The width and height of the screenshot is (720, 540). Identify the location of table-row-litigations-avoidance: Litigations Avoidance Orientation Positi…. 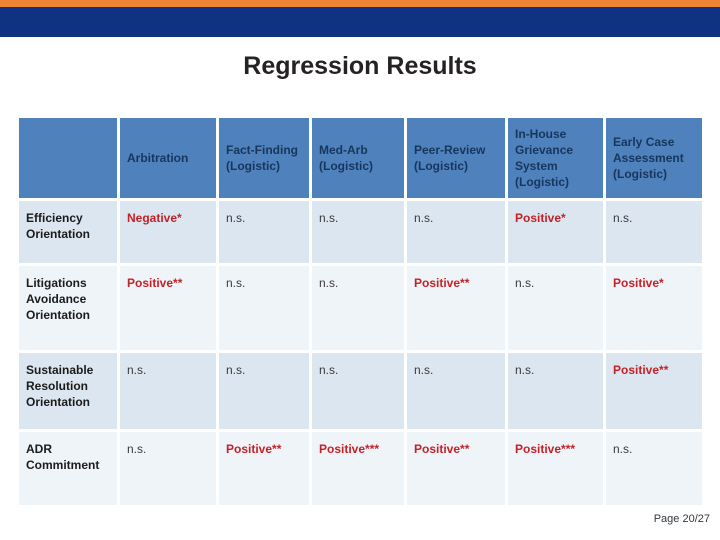
(360, 308).